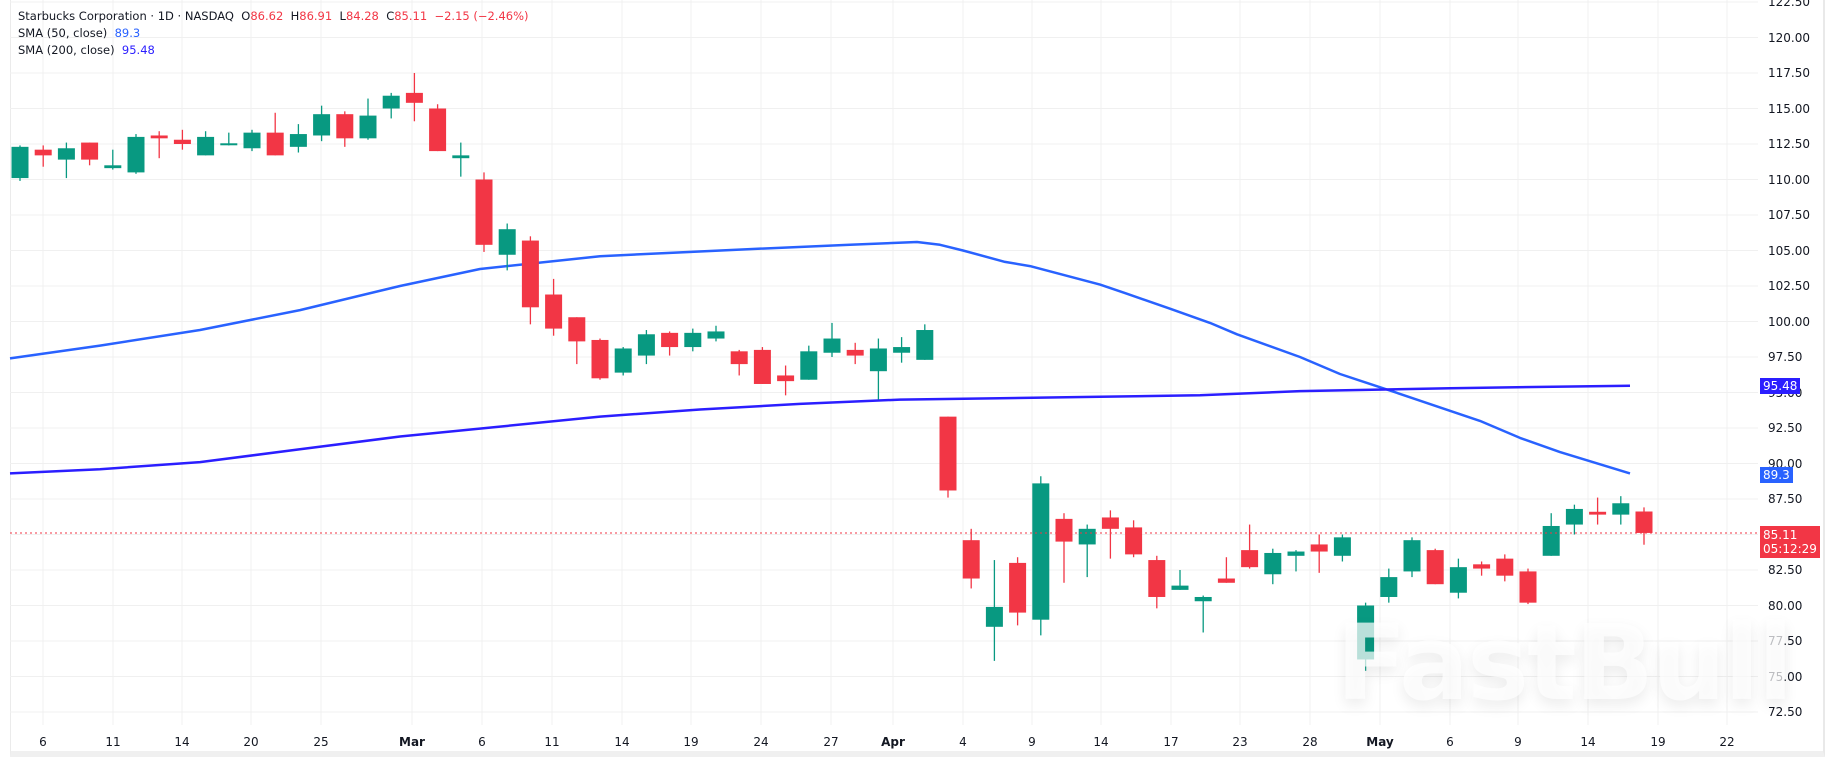 The height and width of the screenshot is (763, 1835). What do you see at coordinates (1789, 179) in the screenshot?
I see `price-tick-label: 110.00` at bounding box center [1789, 179].